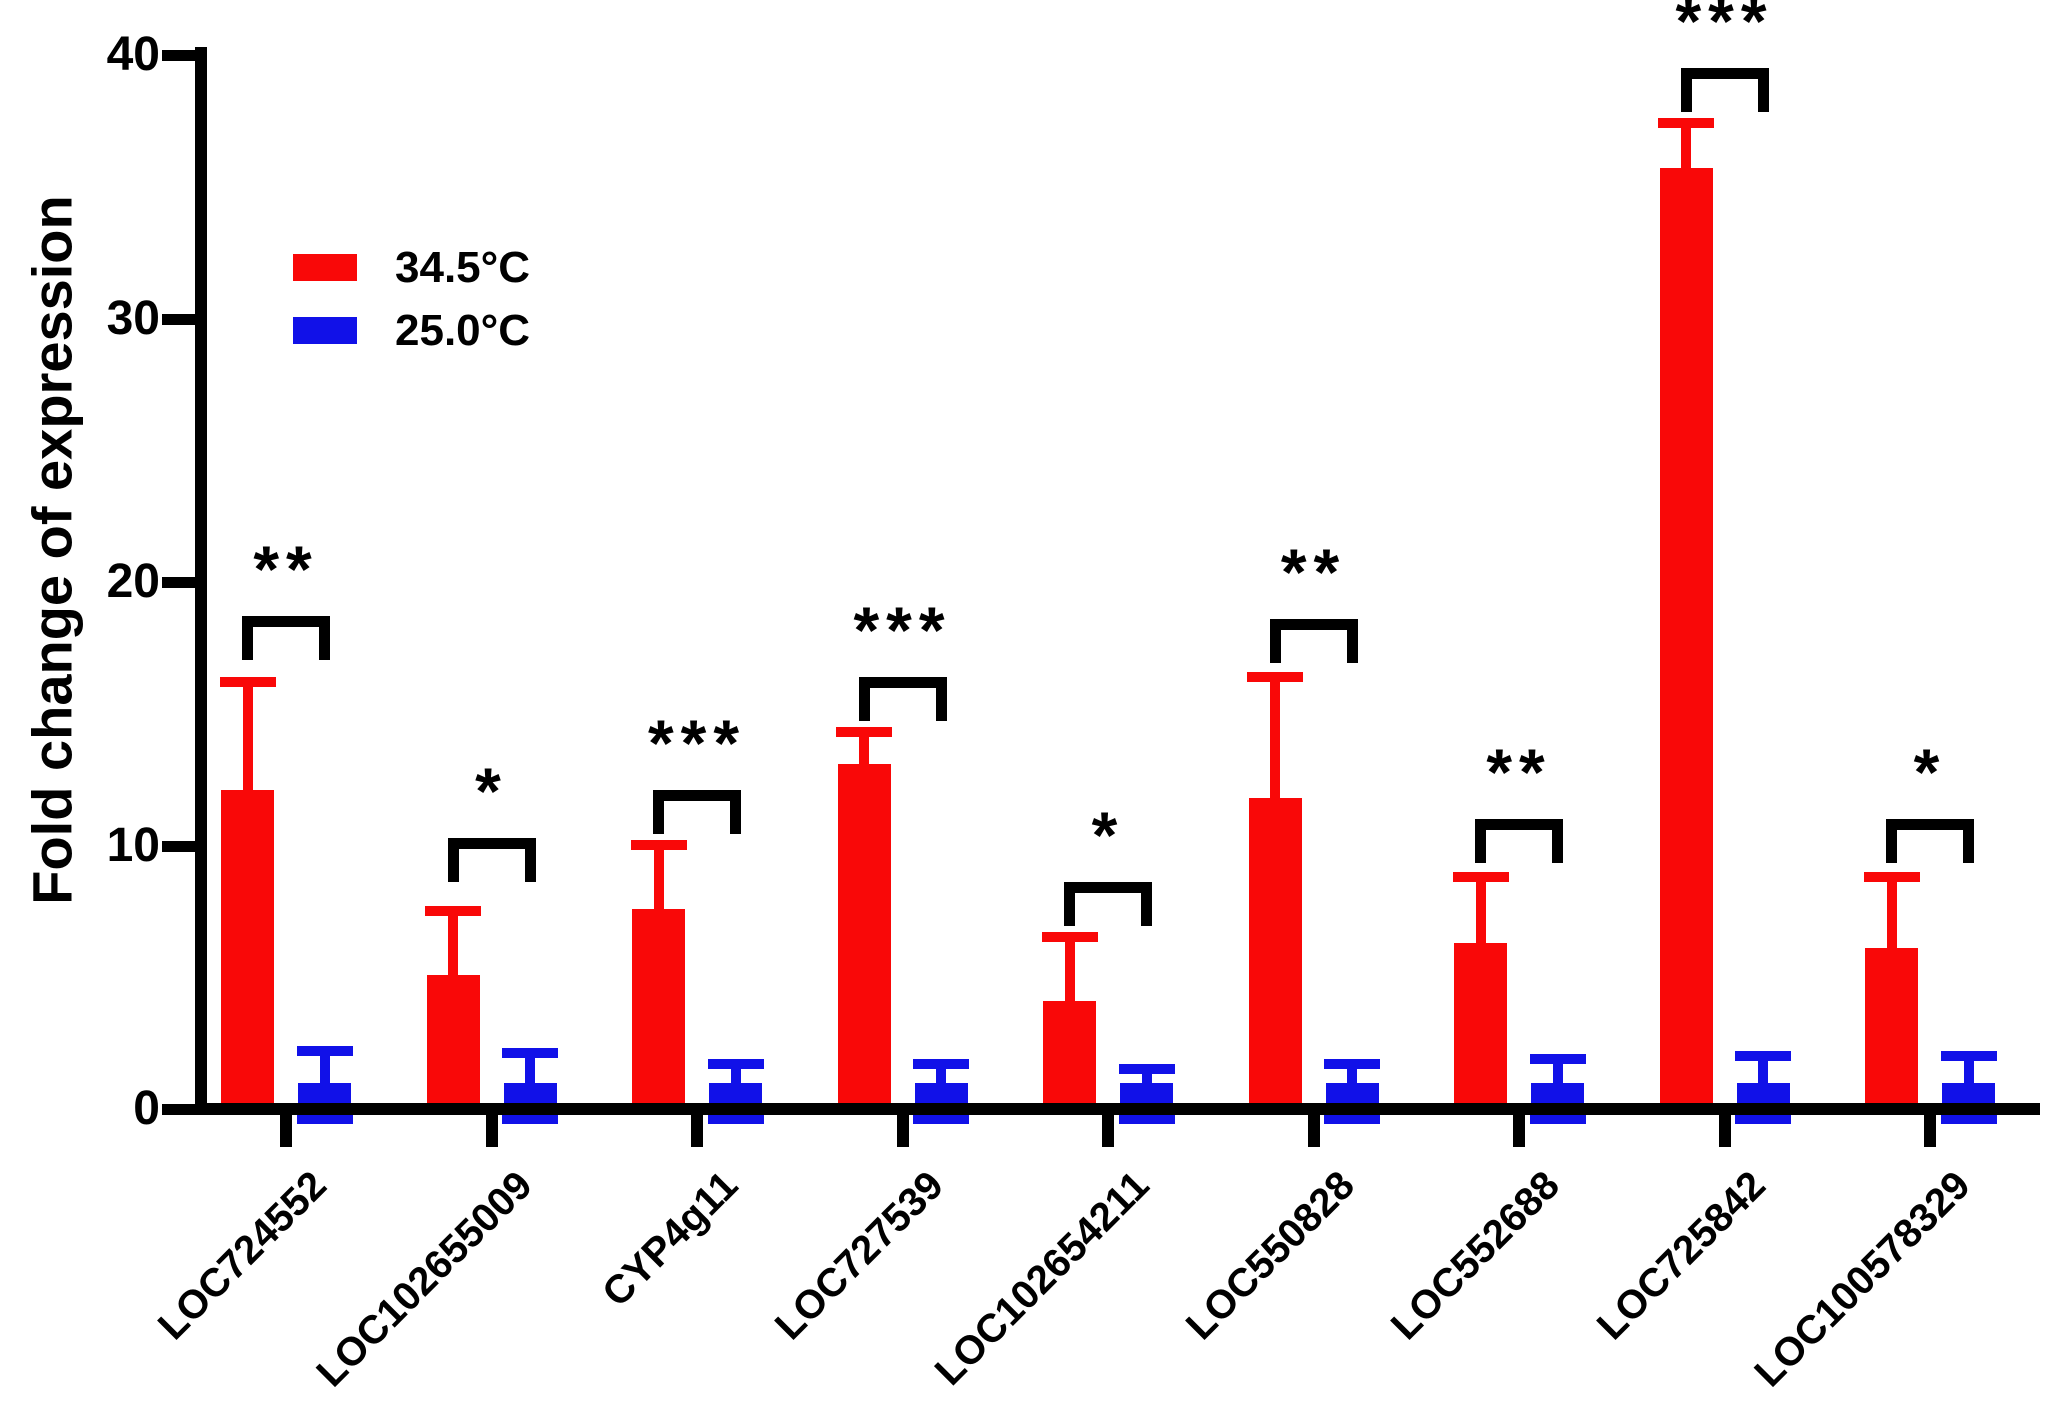 This screenshot has height=1408, width=2055. Describe the element at coordinates (133, 581) in the screenshot. I see `y-tick-label: 20` at that location.